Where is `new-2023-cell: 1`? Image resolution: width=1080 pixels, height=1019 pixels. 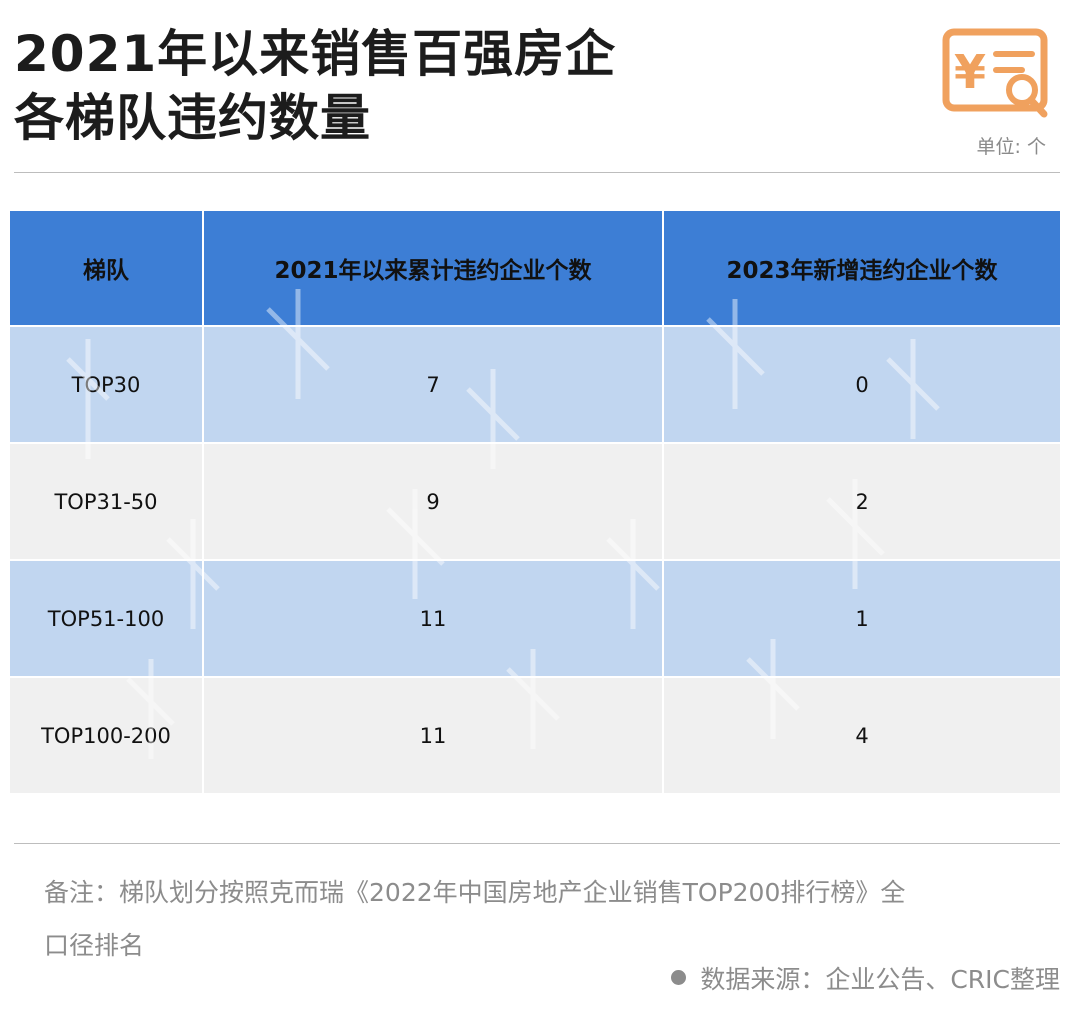
new-2023-cell: 1 is located at coordinates (862, 618).